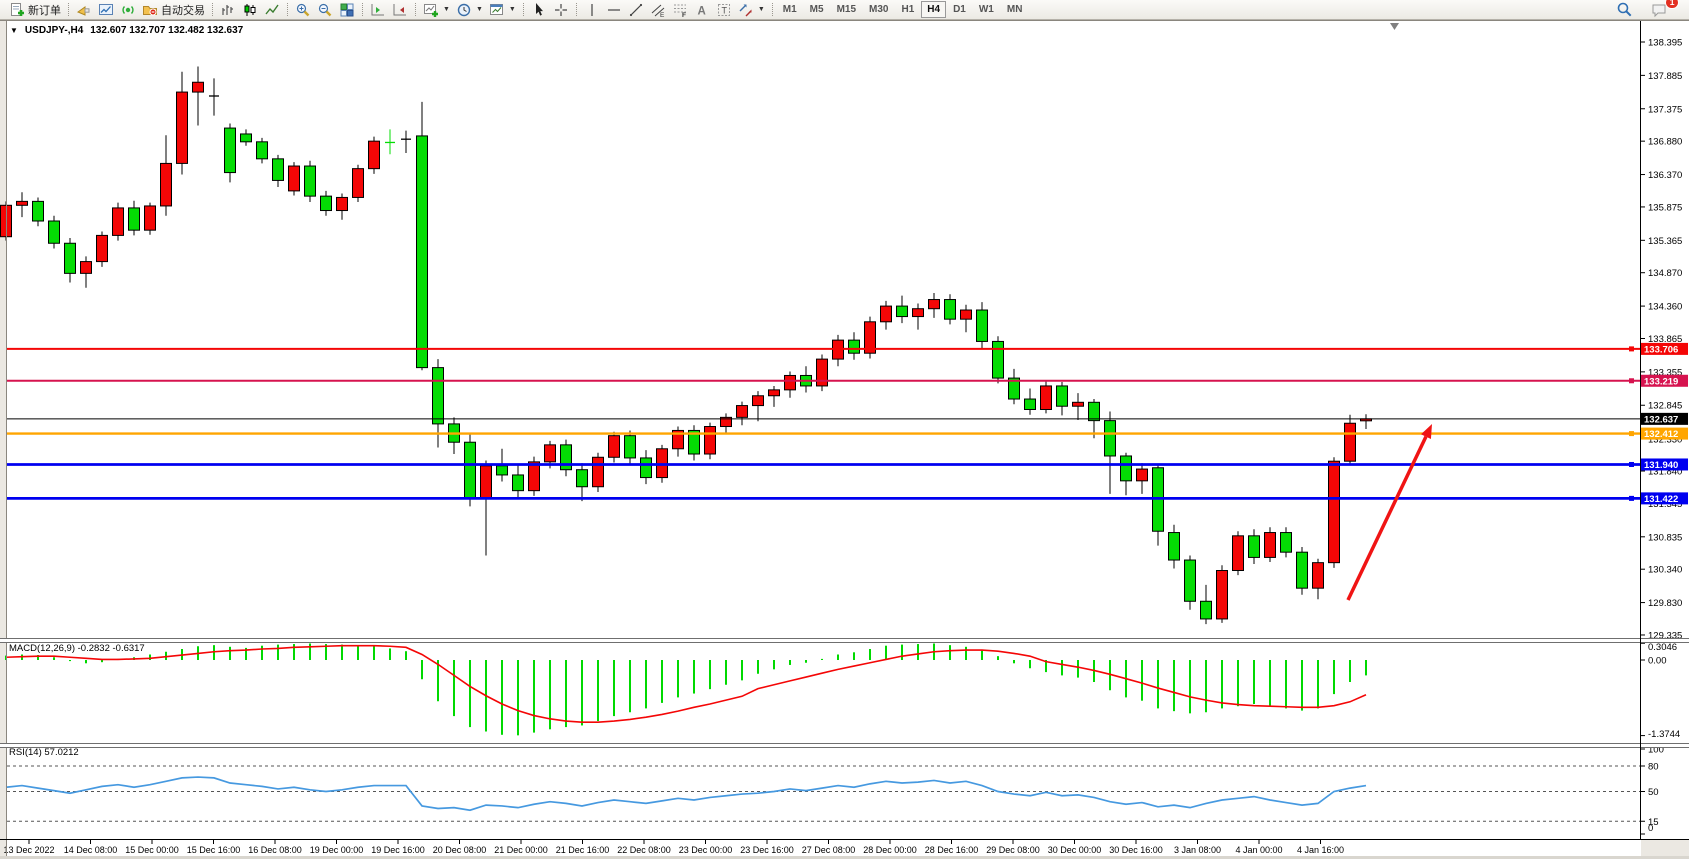 The width and height of the screenshot is (1689, 859). I want to click on vertical-line-button, so click(592, 10).